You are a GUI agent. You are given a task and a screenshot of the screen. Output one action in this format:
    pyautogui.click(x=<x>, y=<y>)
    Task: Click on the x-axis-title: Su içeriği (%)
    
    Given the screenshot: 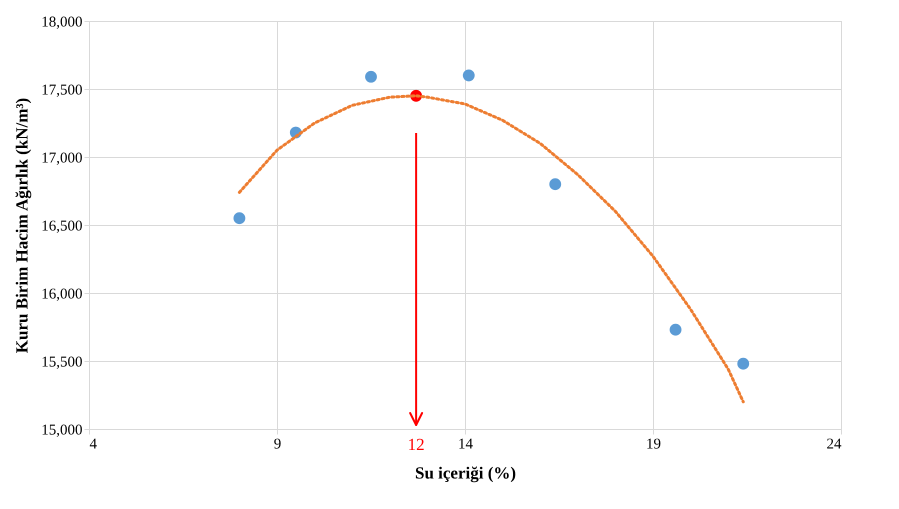 What is the action you would take?
    pyautogui.click(x=465, y=473)
    